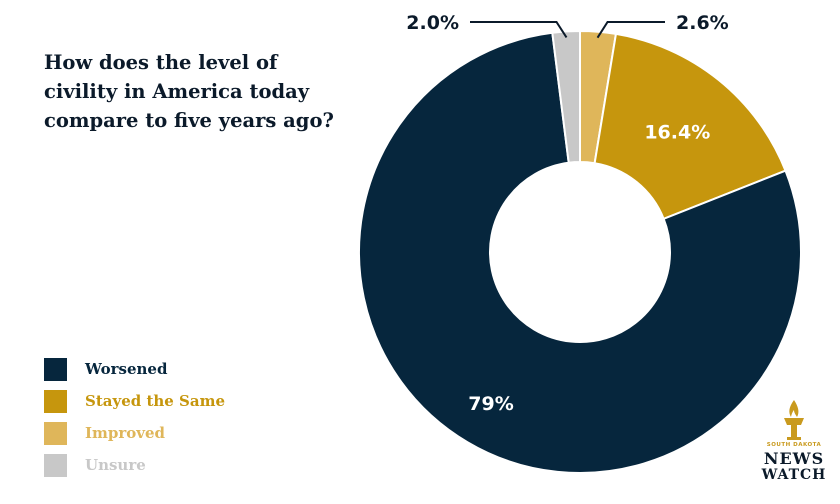  What do you see at coordinates (566, 96) in the screenshot?
I see `slice-unsure` at bounding box center [566, 96].